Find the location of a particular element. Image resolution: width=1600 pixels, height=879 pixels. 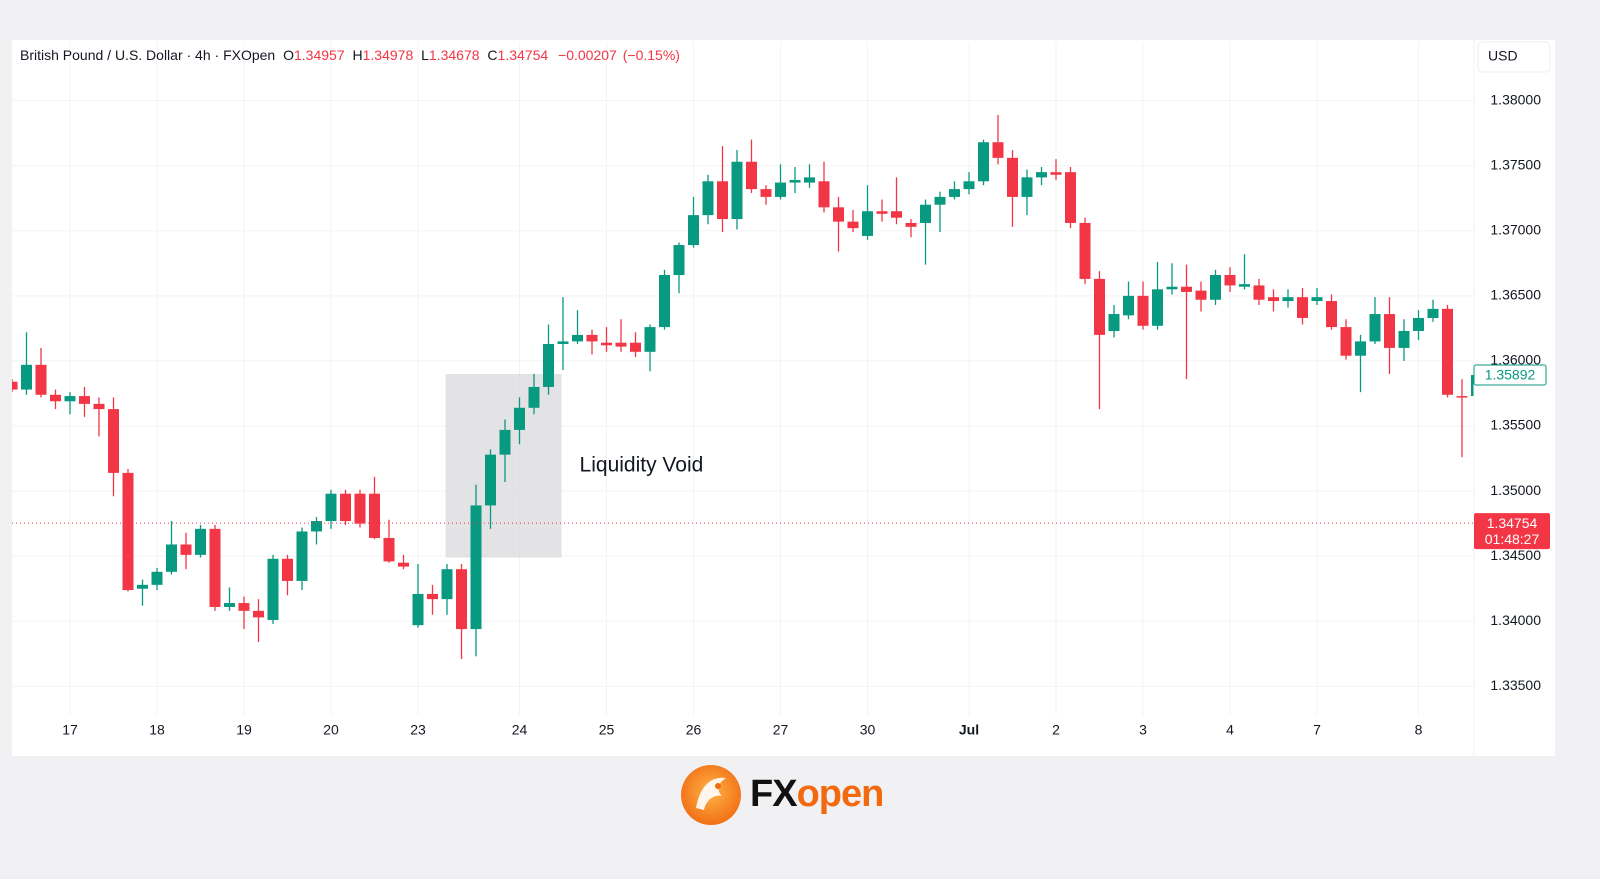

open-value: 1.34957 is located at coordinates (319, 55).